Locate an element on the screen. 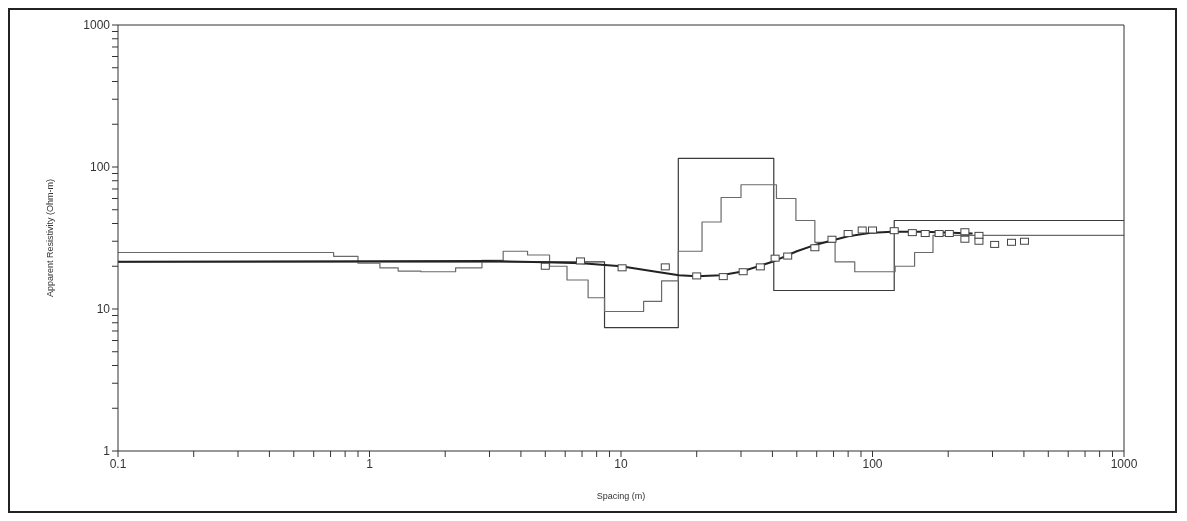 The image size is (1187, 521). y-tick-label: 1 is located at coordinates (107, 451).